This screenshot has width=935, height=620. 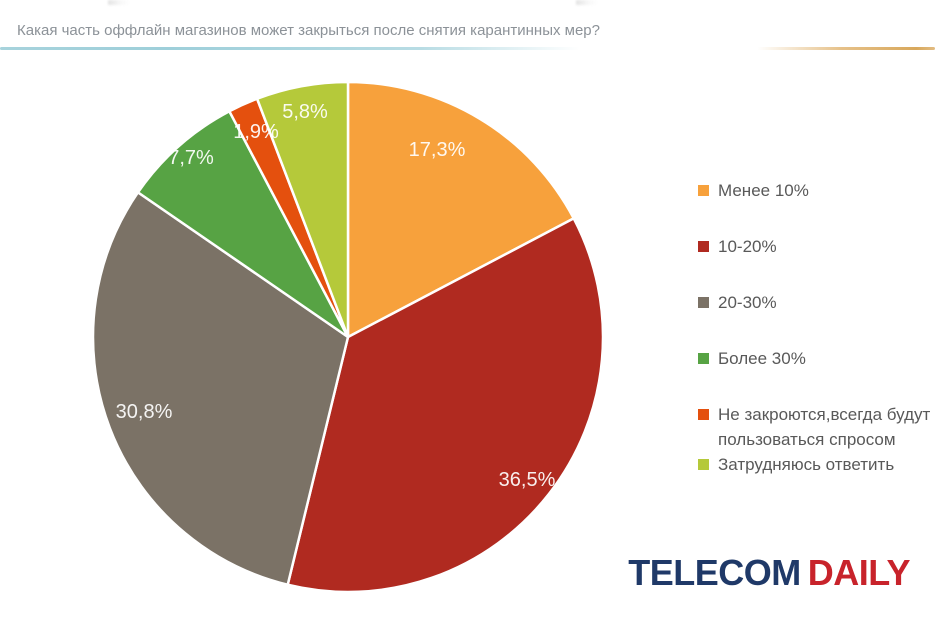 What do you see at coordinates (305, 112) in the screenshot?
I see `pie-value-label-5: 5,8%` at bounding box center [305, 112].